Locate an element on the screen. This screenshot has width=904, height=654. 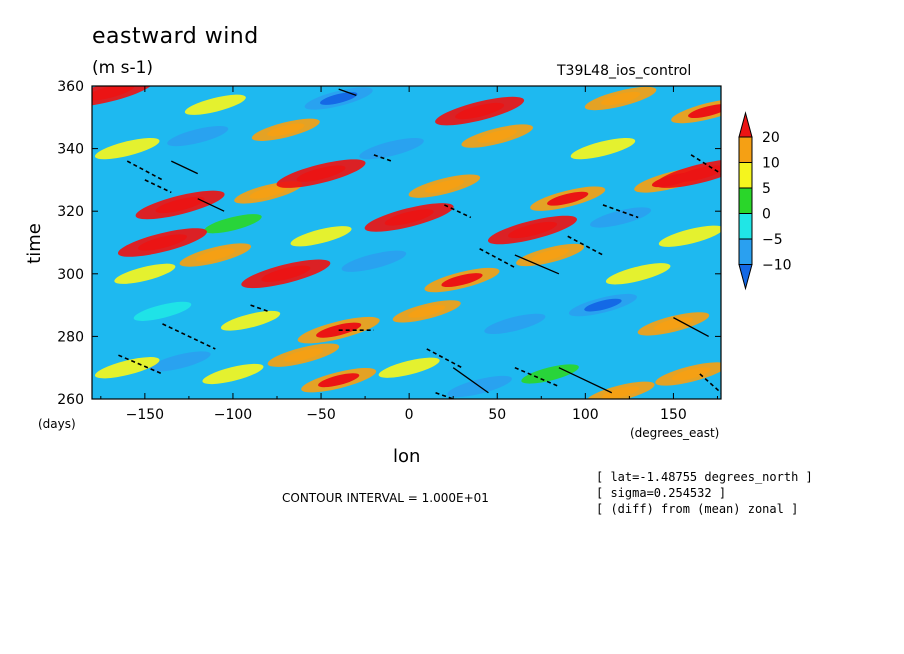
contour-interval: CONTOUR INTERVAL = 1.000E+01 is located at coordinates (385, 498).